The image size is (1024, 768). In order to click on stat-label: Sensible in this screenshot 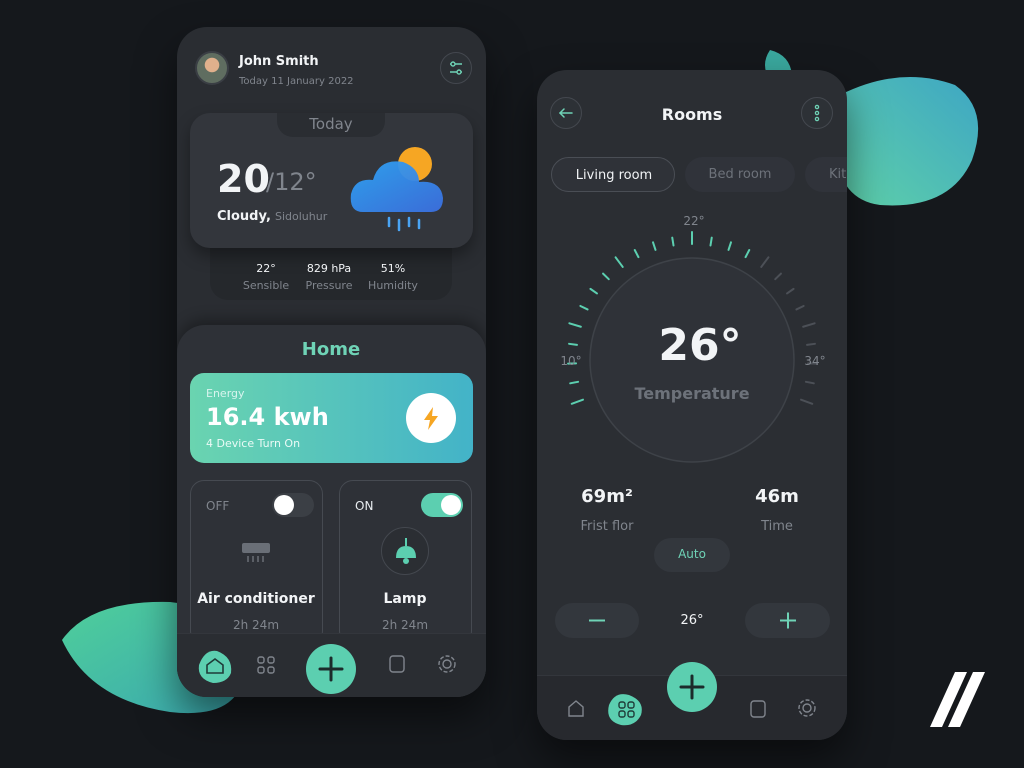, I will do `click(266, 285)`.